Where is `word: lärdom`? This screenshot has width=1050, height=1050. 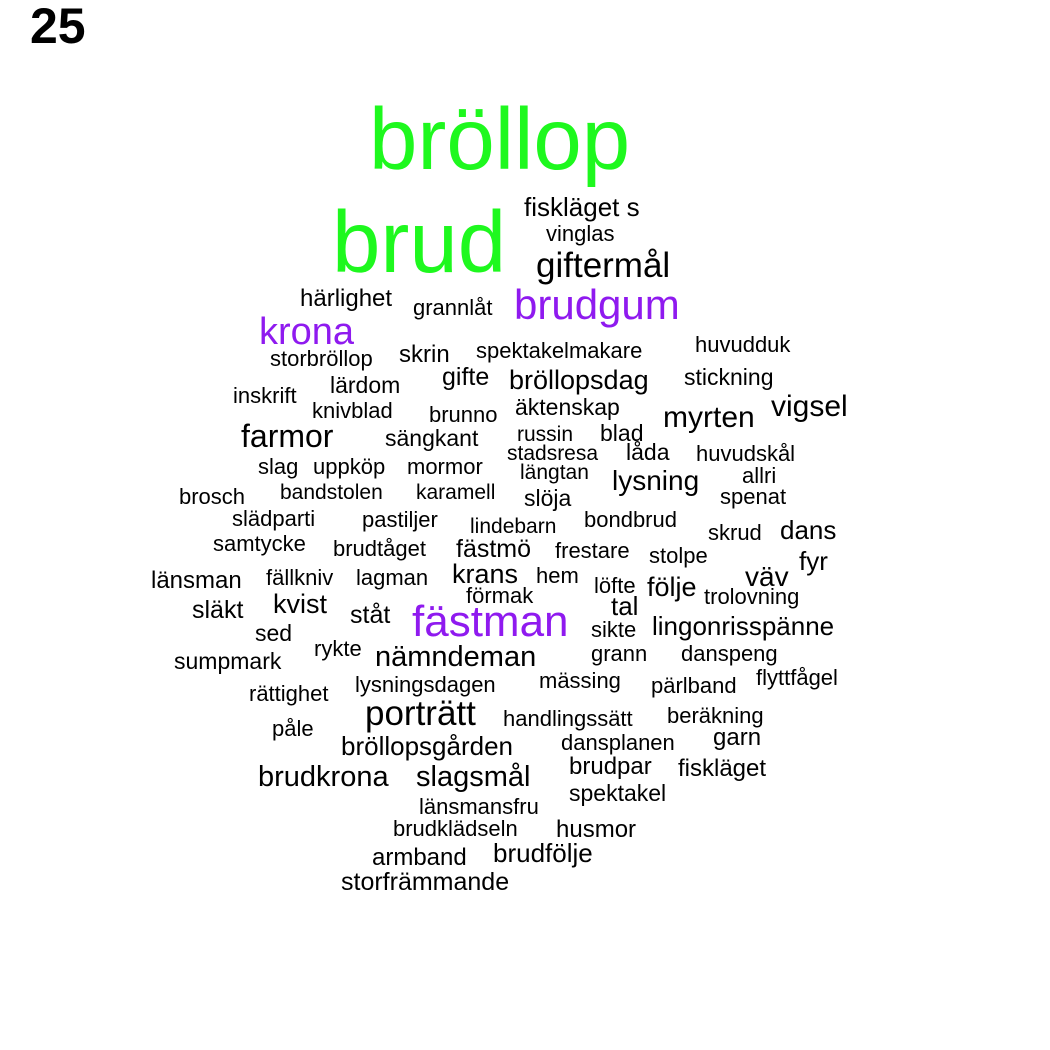
word: lärdom is located at coordinates (365, 385).